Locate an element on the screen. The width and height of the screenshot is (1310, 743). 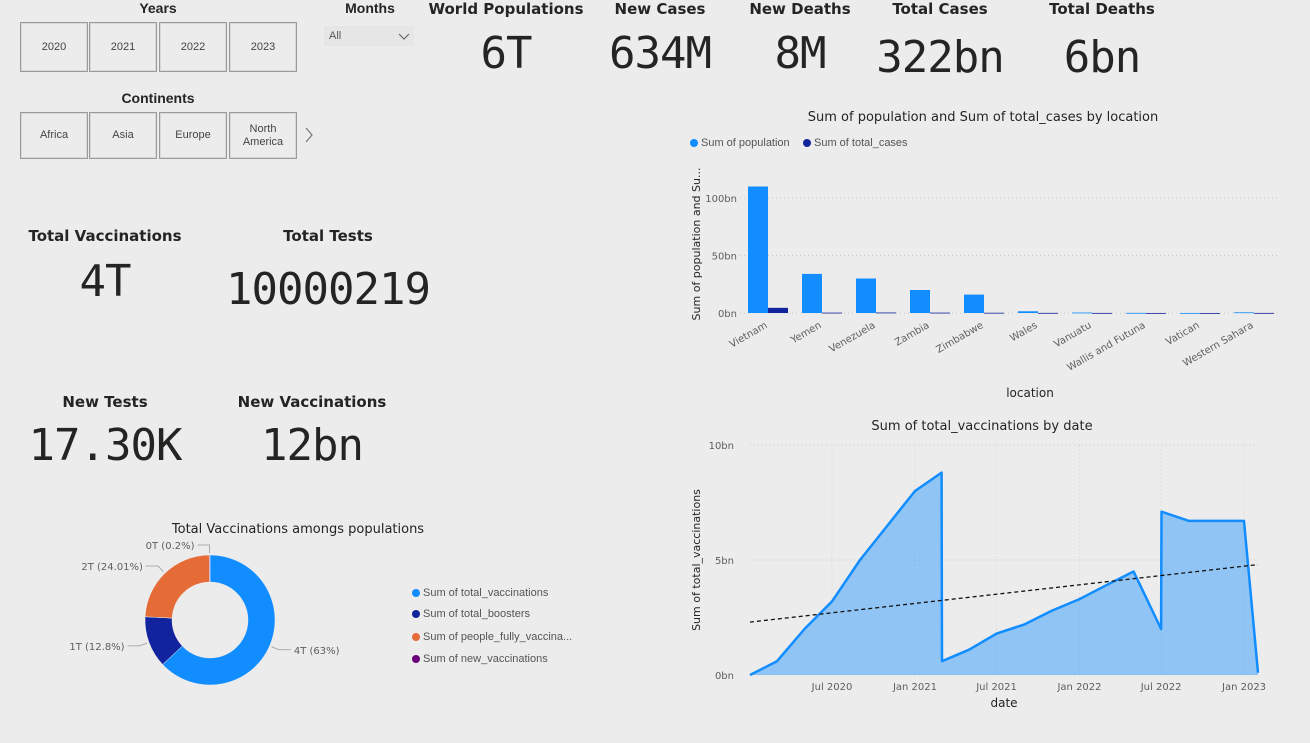
new-deaths-title: New Deaths is located at coordinates (800, 9).